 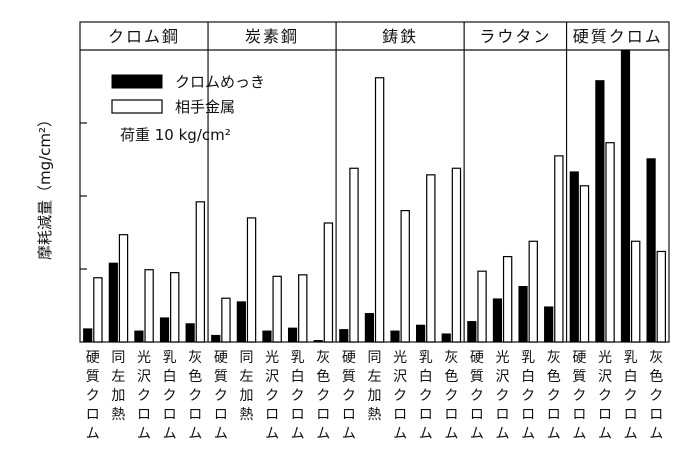 What do you see at coordinates (205, 107) in the screenshot?
I see `legend-label-counter-metal: 相手金属` at bounding box center [205, 107].